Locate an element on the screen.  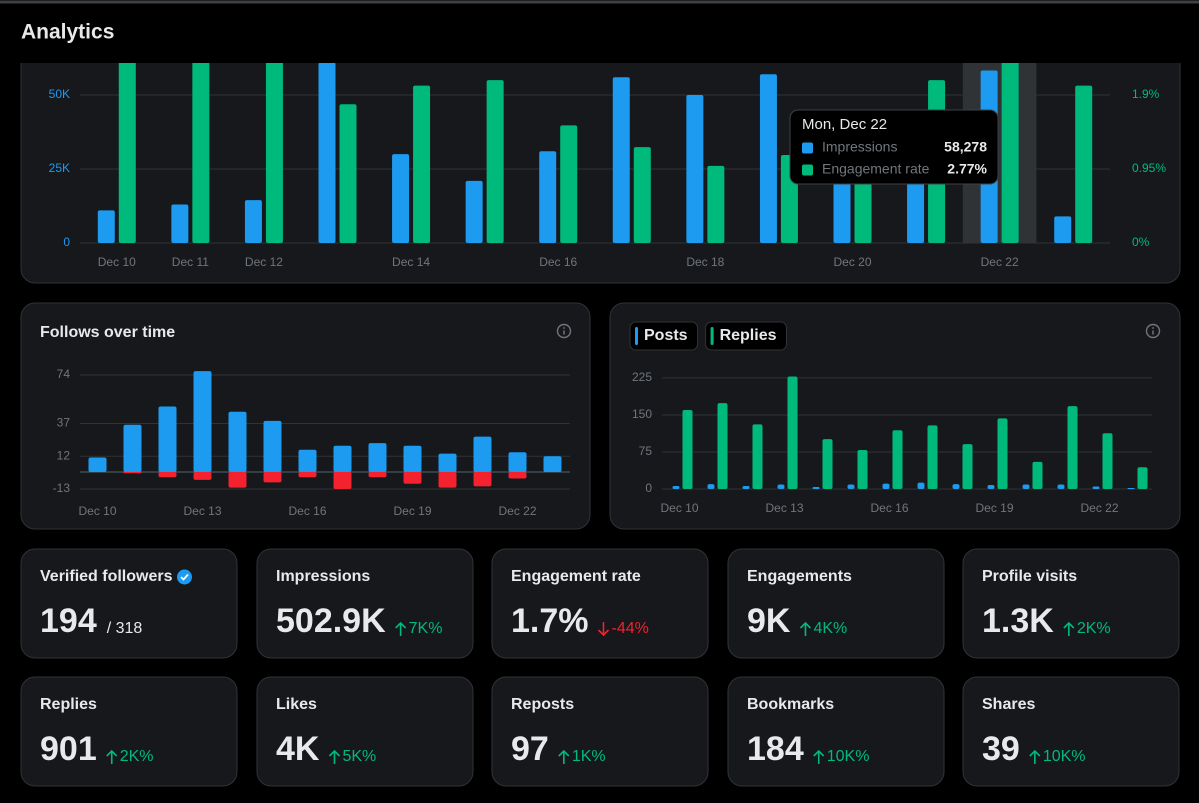
page-title: Analytics is located at coordinates (67, 32).